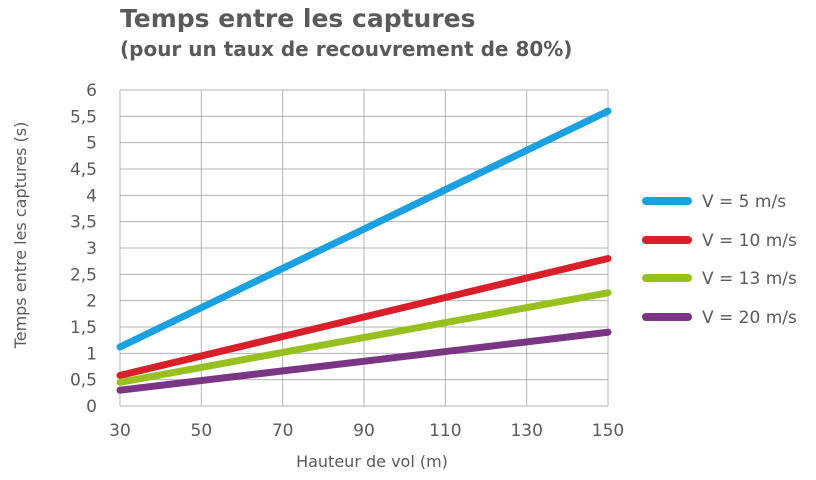  I want to click on chart-title: Temps entre les captures, so click(298, 18).